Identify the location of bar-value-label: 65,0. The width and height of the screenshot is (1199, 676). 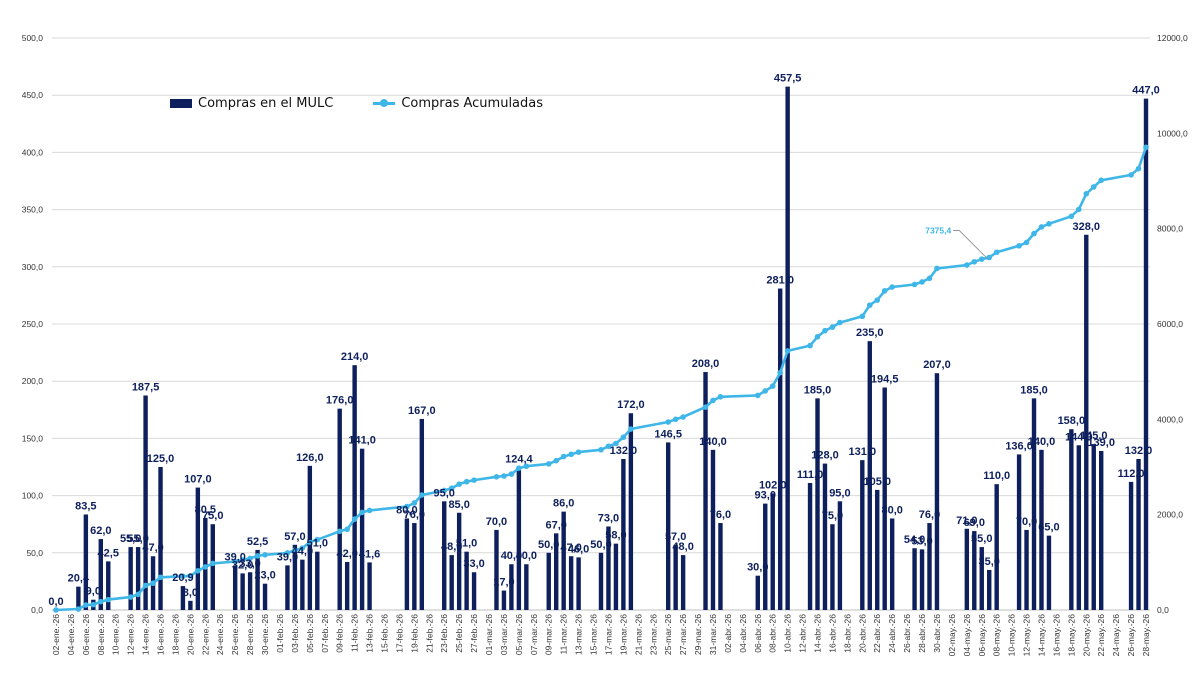
(1048, 528).